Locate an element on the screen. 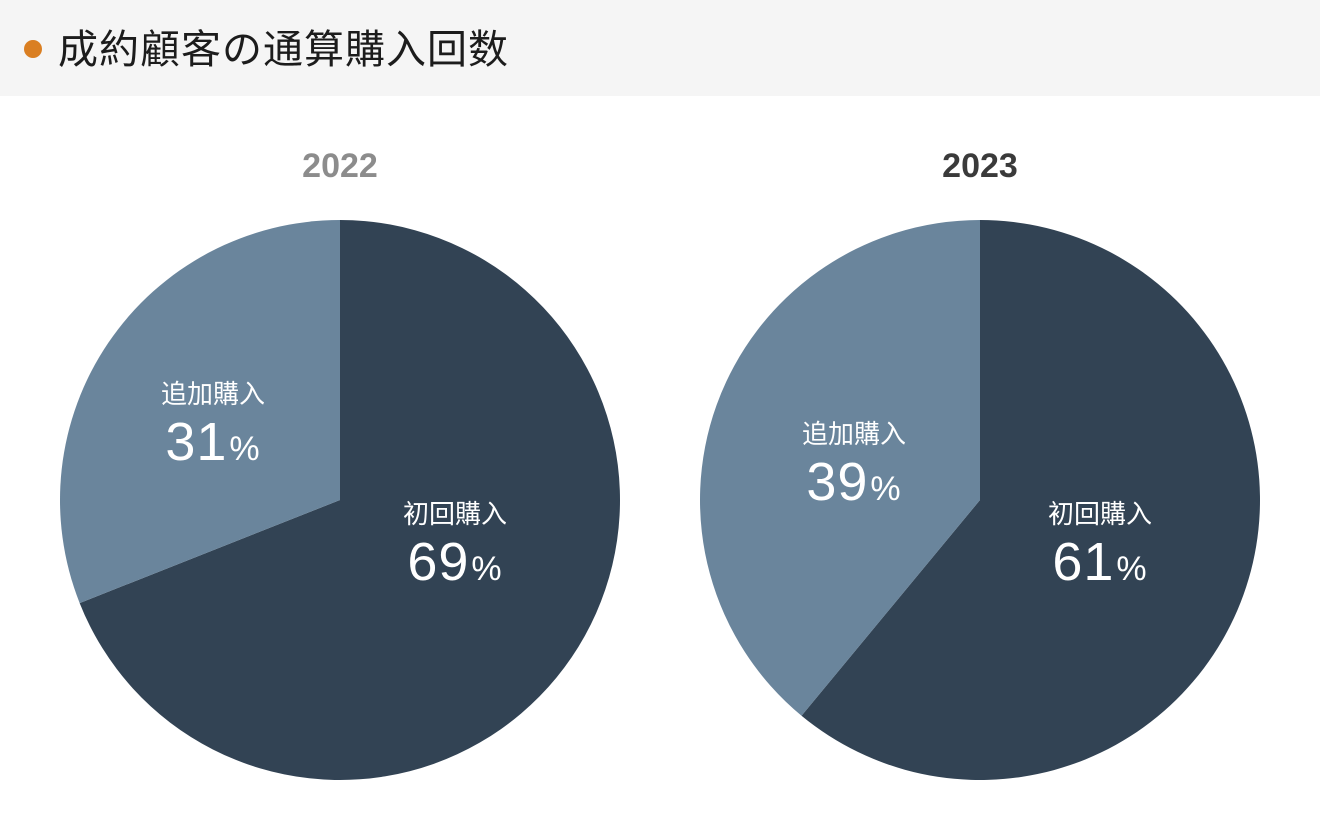  page-title: 成約顧客の通算購入回数 is located at coordinates (283, 50).